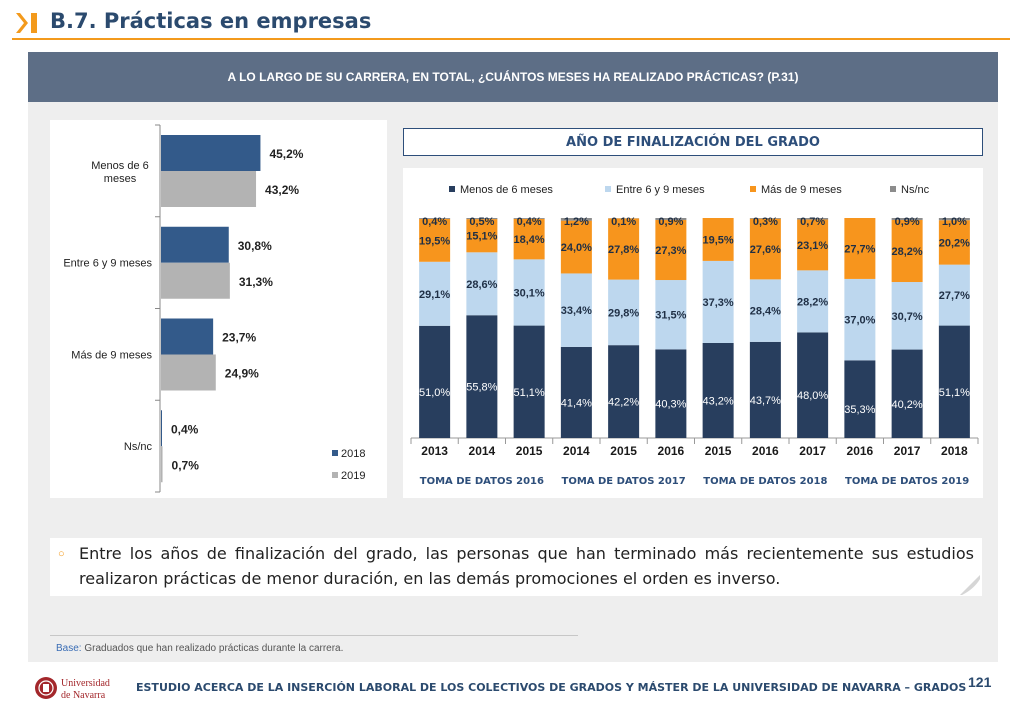 The height and width of the screenshot is (709, 1024). What do you see at coordinates (83, 695) in the screenshot?
I see `logo-line2: de Navarra` at bounding box center [83, 695].